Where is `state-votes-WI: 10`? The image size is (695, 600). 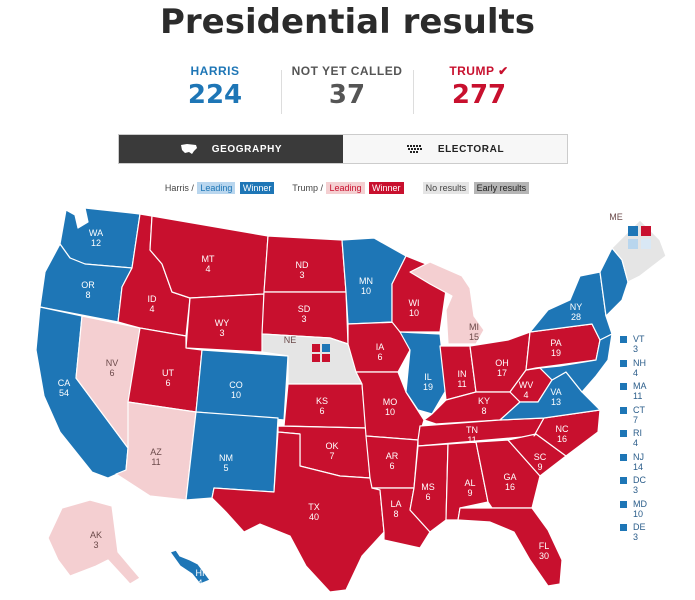
state-votes-WI: 10 is located at coordinates (414, 313).